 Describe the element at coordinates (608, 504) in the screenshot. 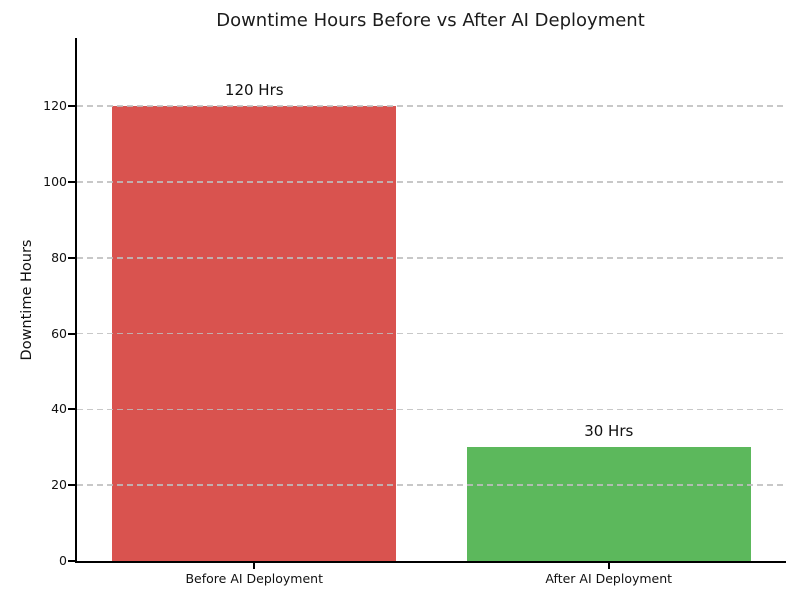

I see `bar` at that location.